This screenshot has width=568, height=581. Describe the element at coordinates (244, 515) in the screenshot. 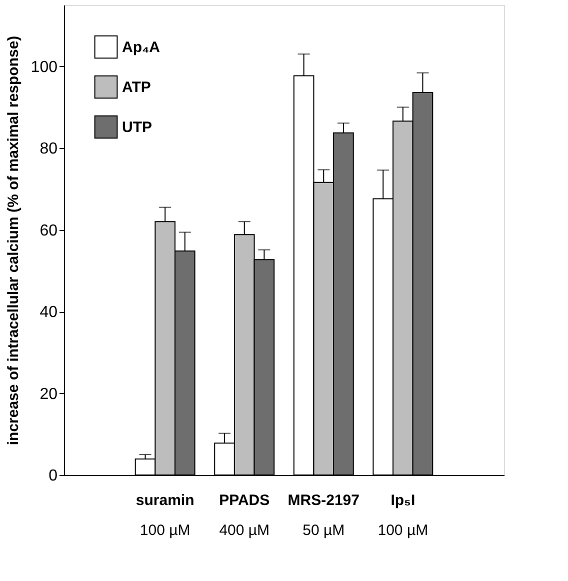

I see `category-label: PPADS 400 µM` at that location.